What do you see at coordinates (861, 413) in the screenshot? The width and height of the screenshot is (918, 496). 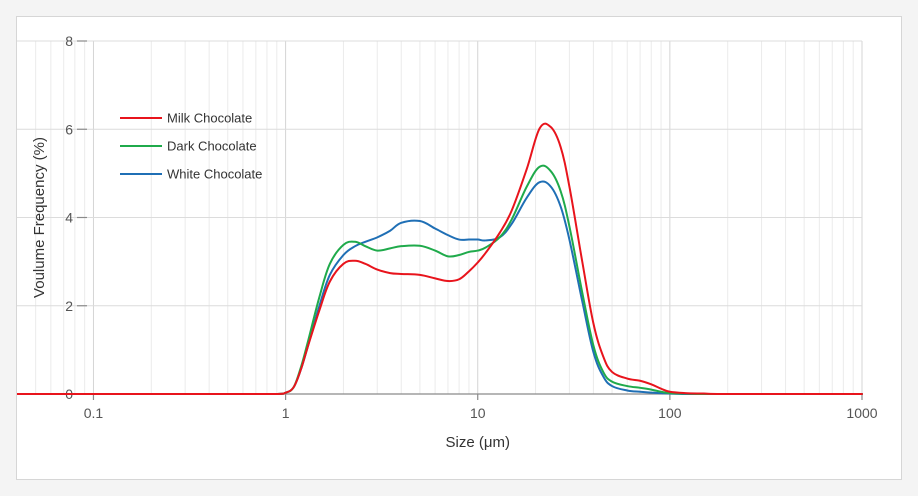 I see `x-tick-label: 1000` at bounding box center [861, 413].